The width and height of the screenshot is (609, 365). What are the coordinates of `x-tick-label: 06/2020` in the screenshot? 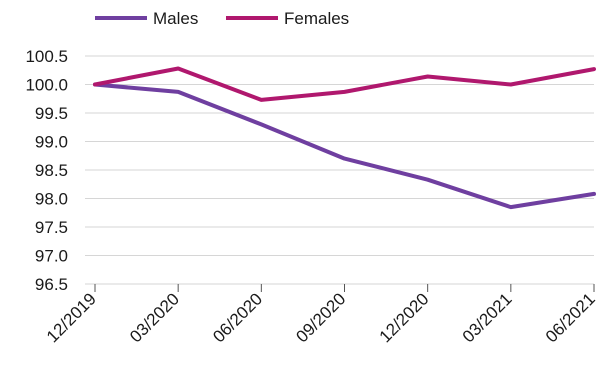 It's located at (237, 317).